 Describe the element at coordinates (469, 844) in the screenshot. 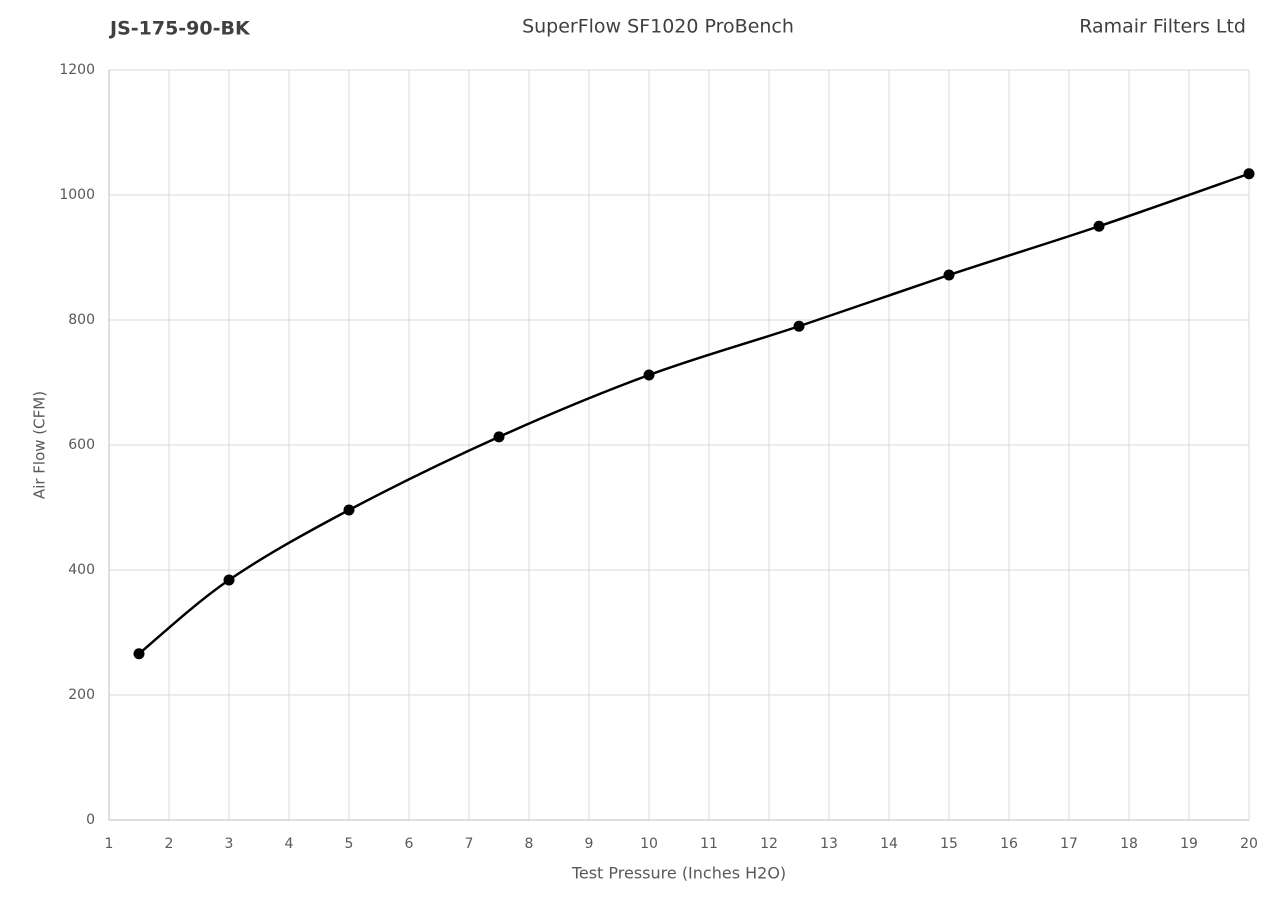

I see `x-tick-label: 7` at that location.